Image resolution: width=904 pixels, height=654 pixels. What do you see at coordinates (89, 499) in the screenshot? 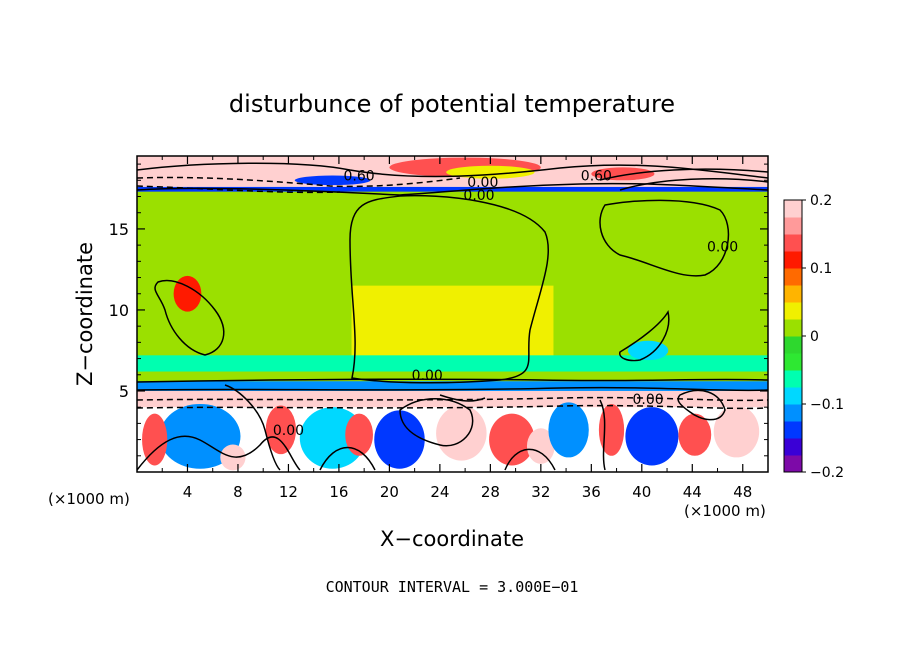
I see `x-axis-unit-left: (×1000 m)` at bounding box center [89, 499].